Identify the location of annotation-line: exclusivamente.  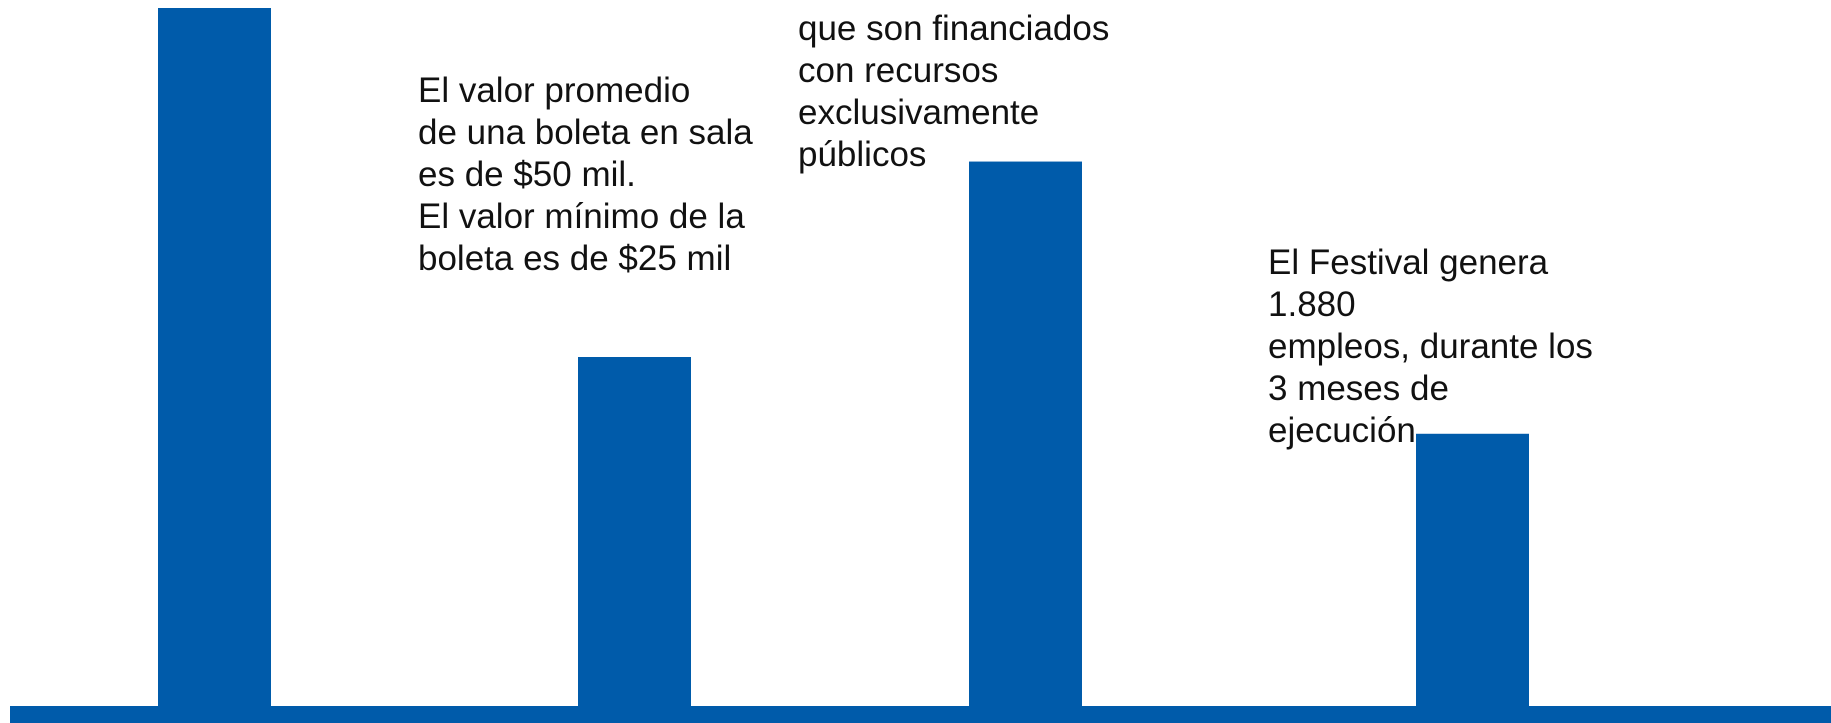
(919, 112).